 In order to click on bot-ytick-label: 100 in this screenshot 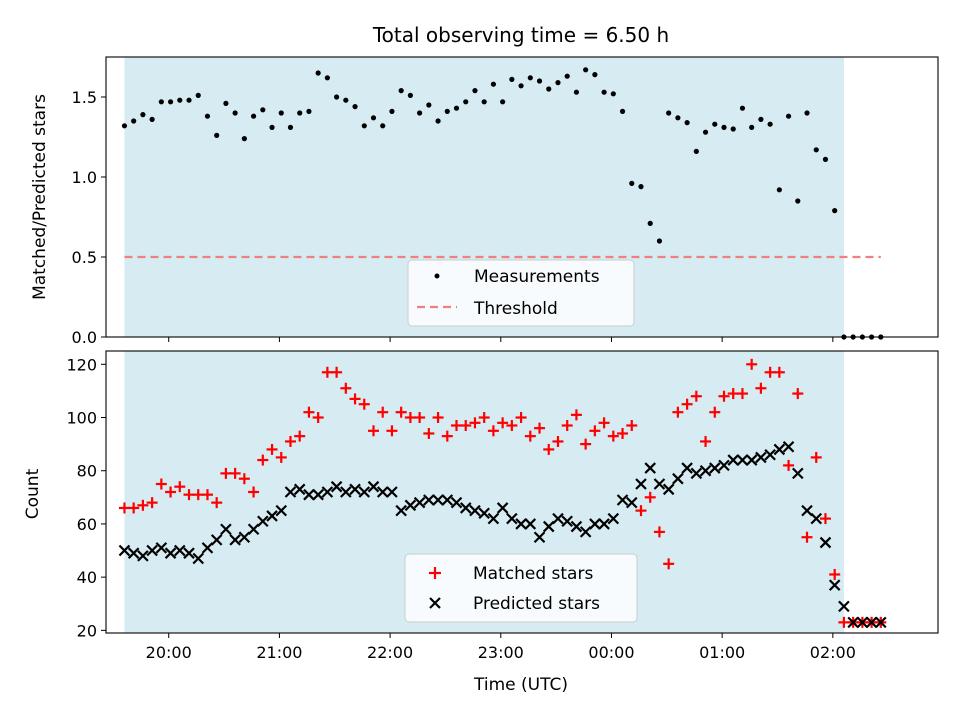, I will do `click(81, 418)`.